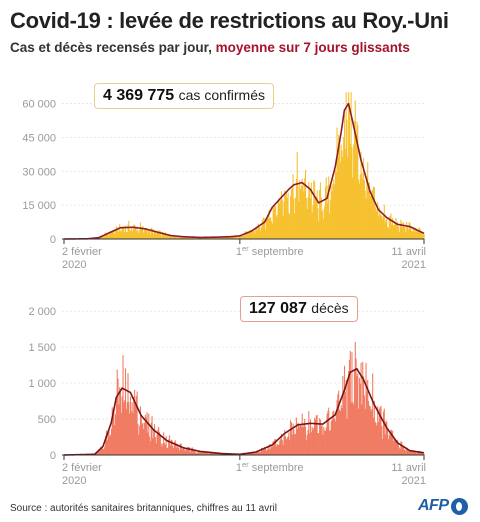  Describe the element at coordinates (459, 506) in the screenshot. I see `afp-logo-icon` at that location.